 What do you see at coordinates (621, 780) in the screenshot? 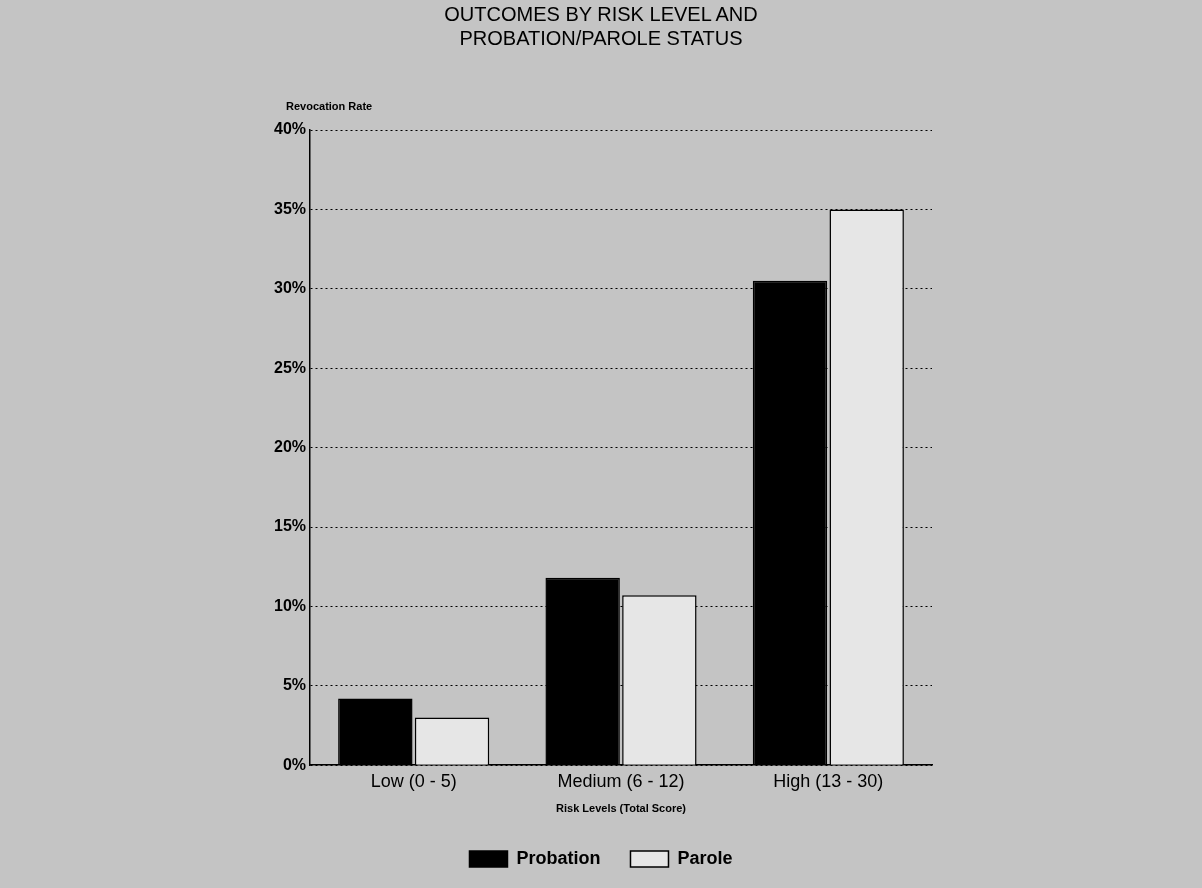
I see `x-tick-label: Medium (6 - 12)` at bounding box center [621, 780].